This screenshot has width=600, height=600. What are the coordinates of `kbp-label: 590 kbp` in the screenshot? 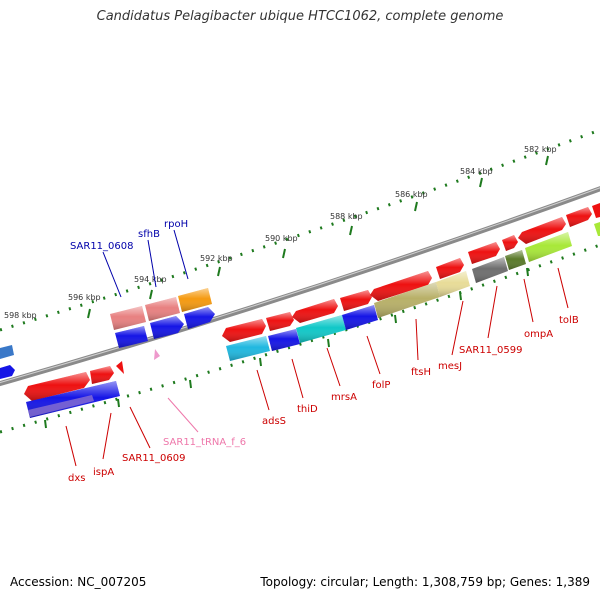 It's located at (281, 238).